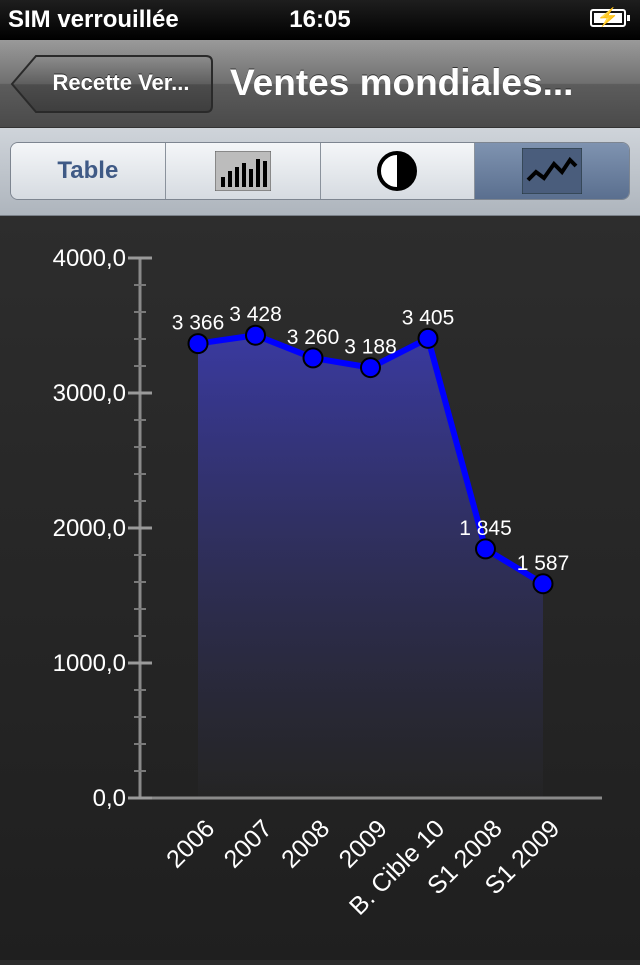 The image size is (640, 965). What do you see at coordinates (89, 258) in the screenshot?
I see `y-tick-label: 4000,0` at bounding box center [89, 258].